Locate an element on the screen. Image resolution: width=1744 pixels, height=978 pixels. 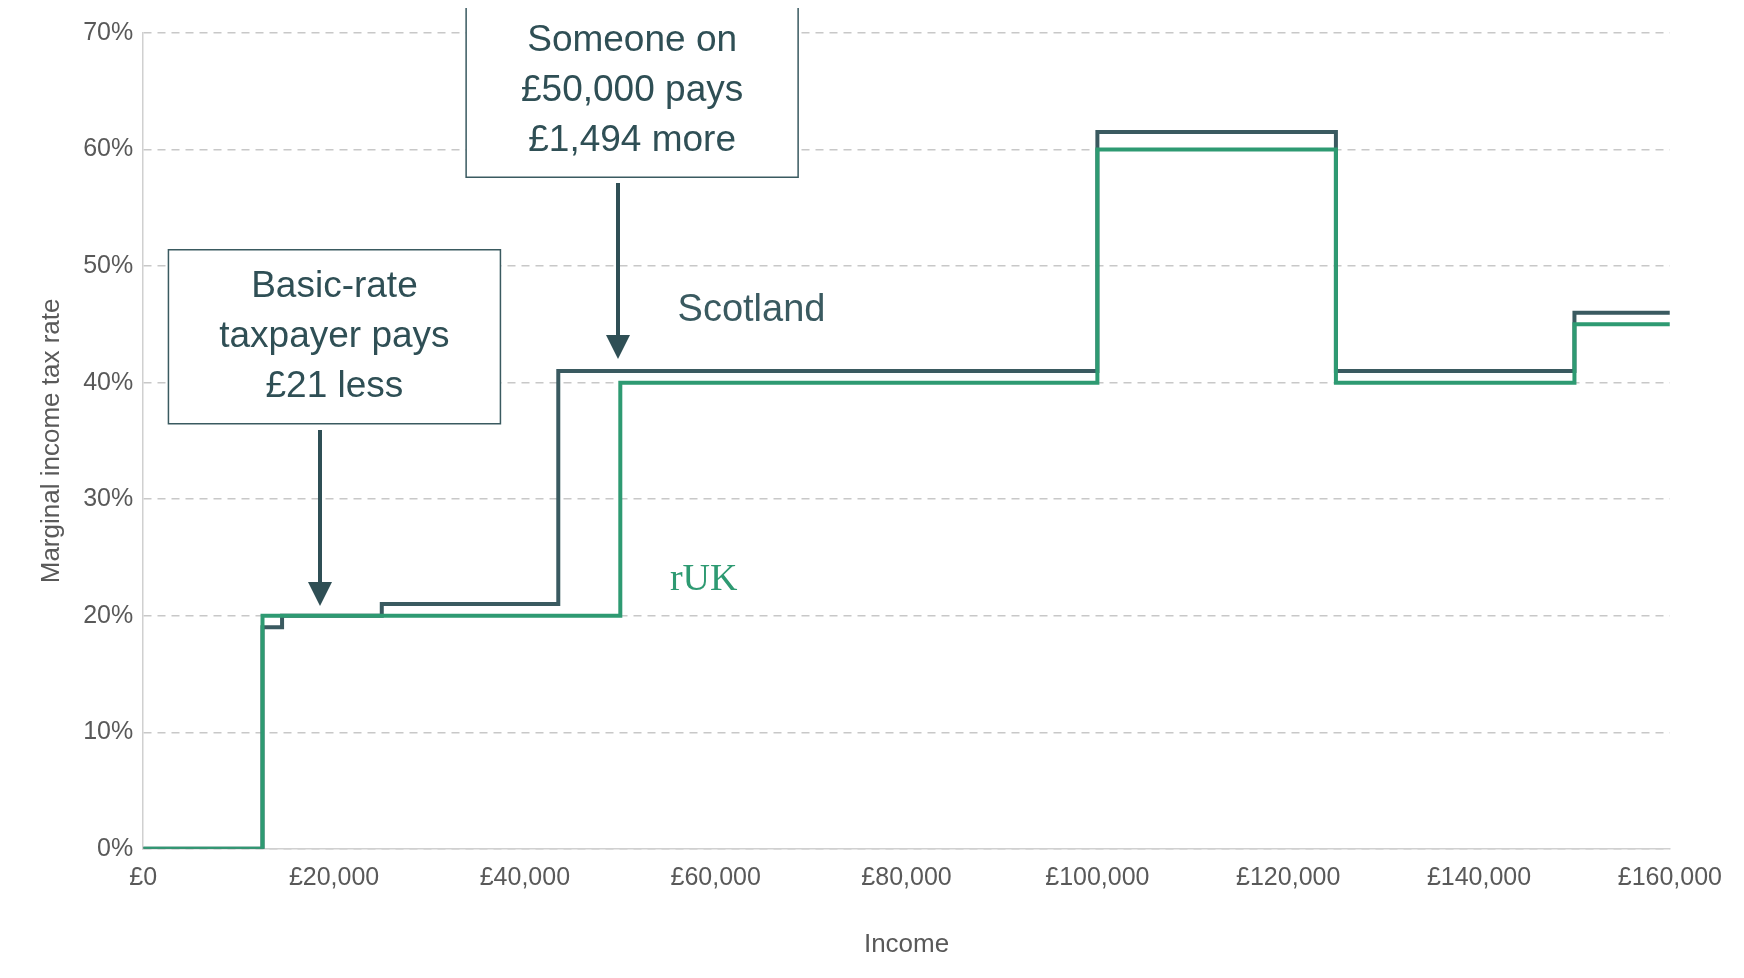
x-tick-label: £100,000 is located at coordinates (1097, 875).